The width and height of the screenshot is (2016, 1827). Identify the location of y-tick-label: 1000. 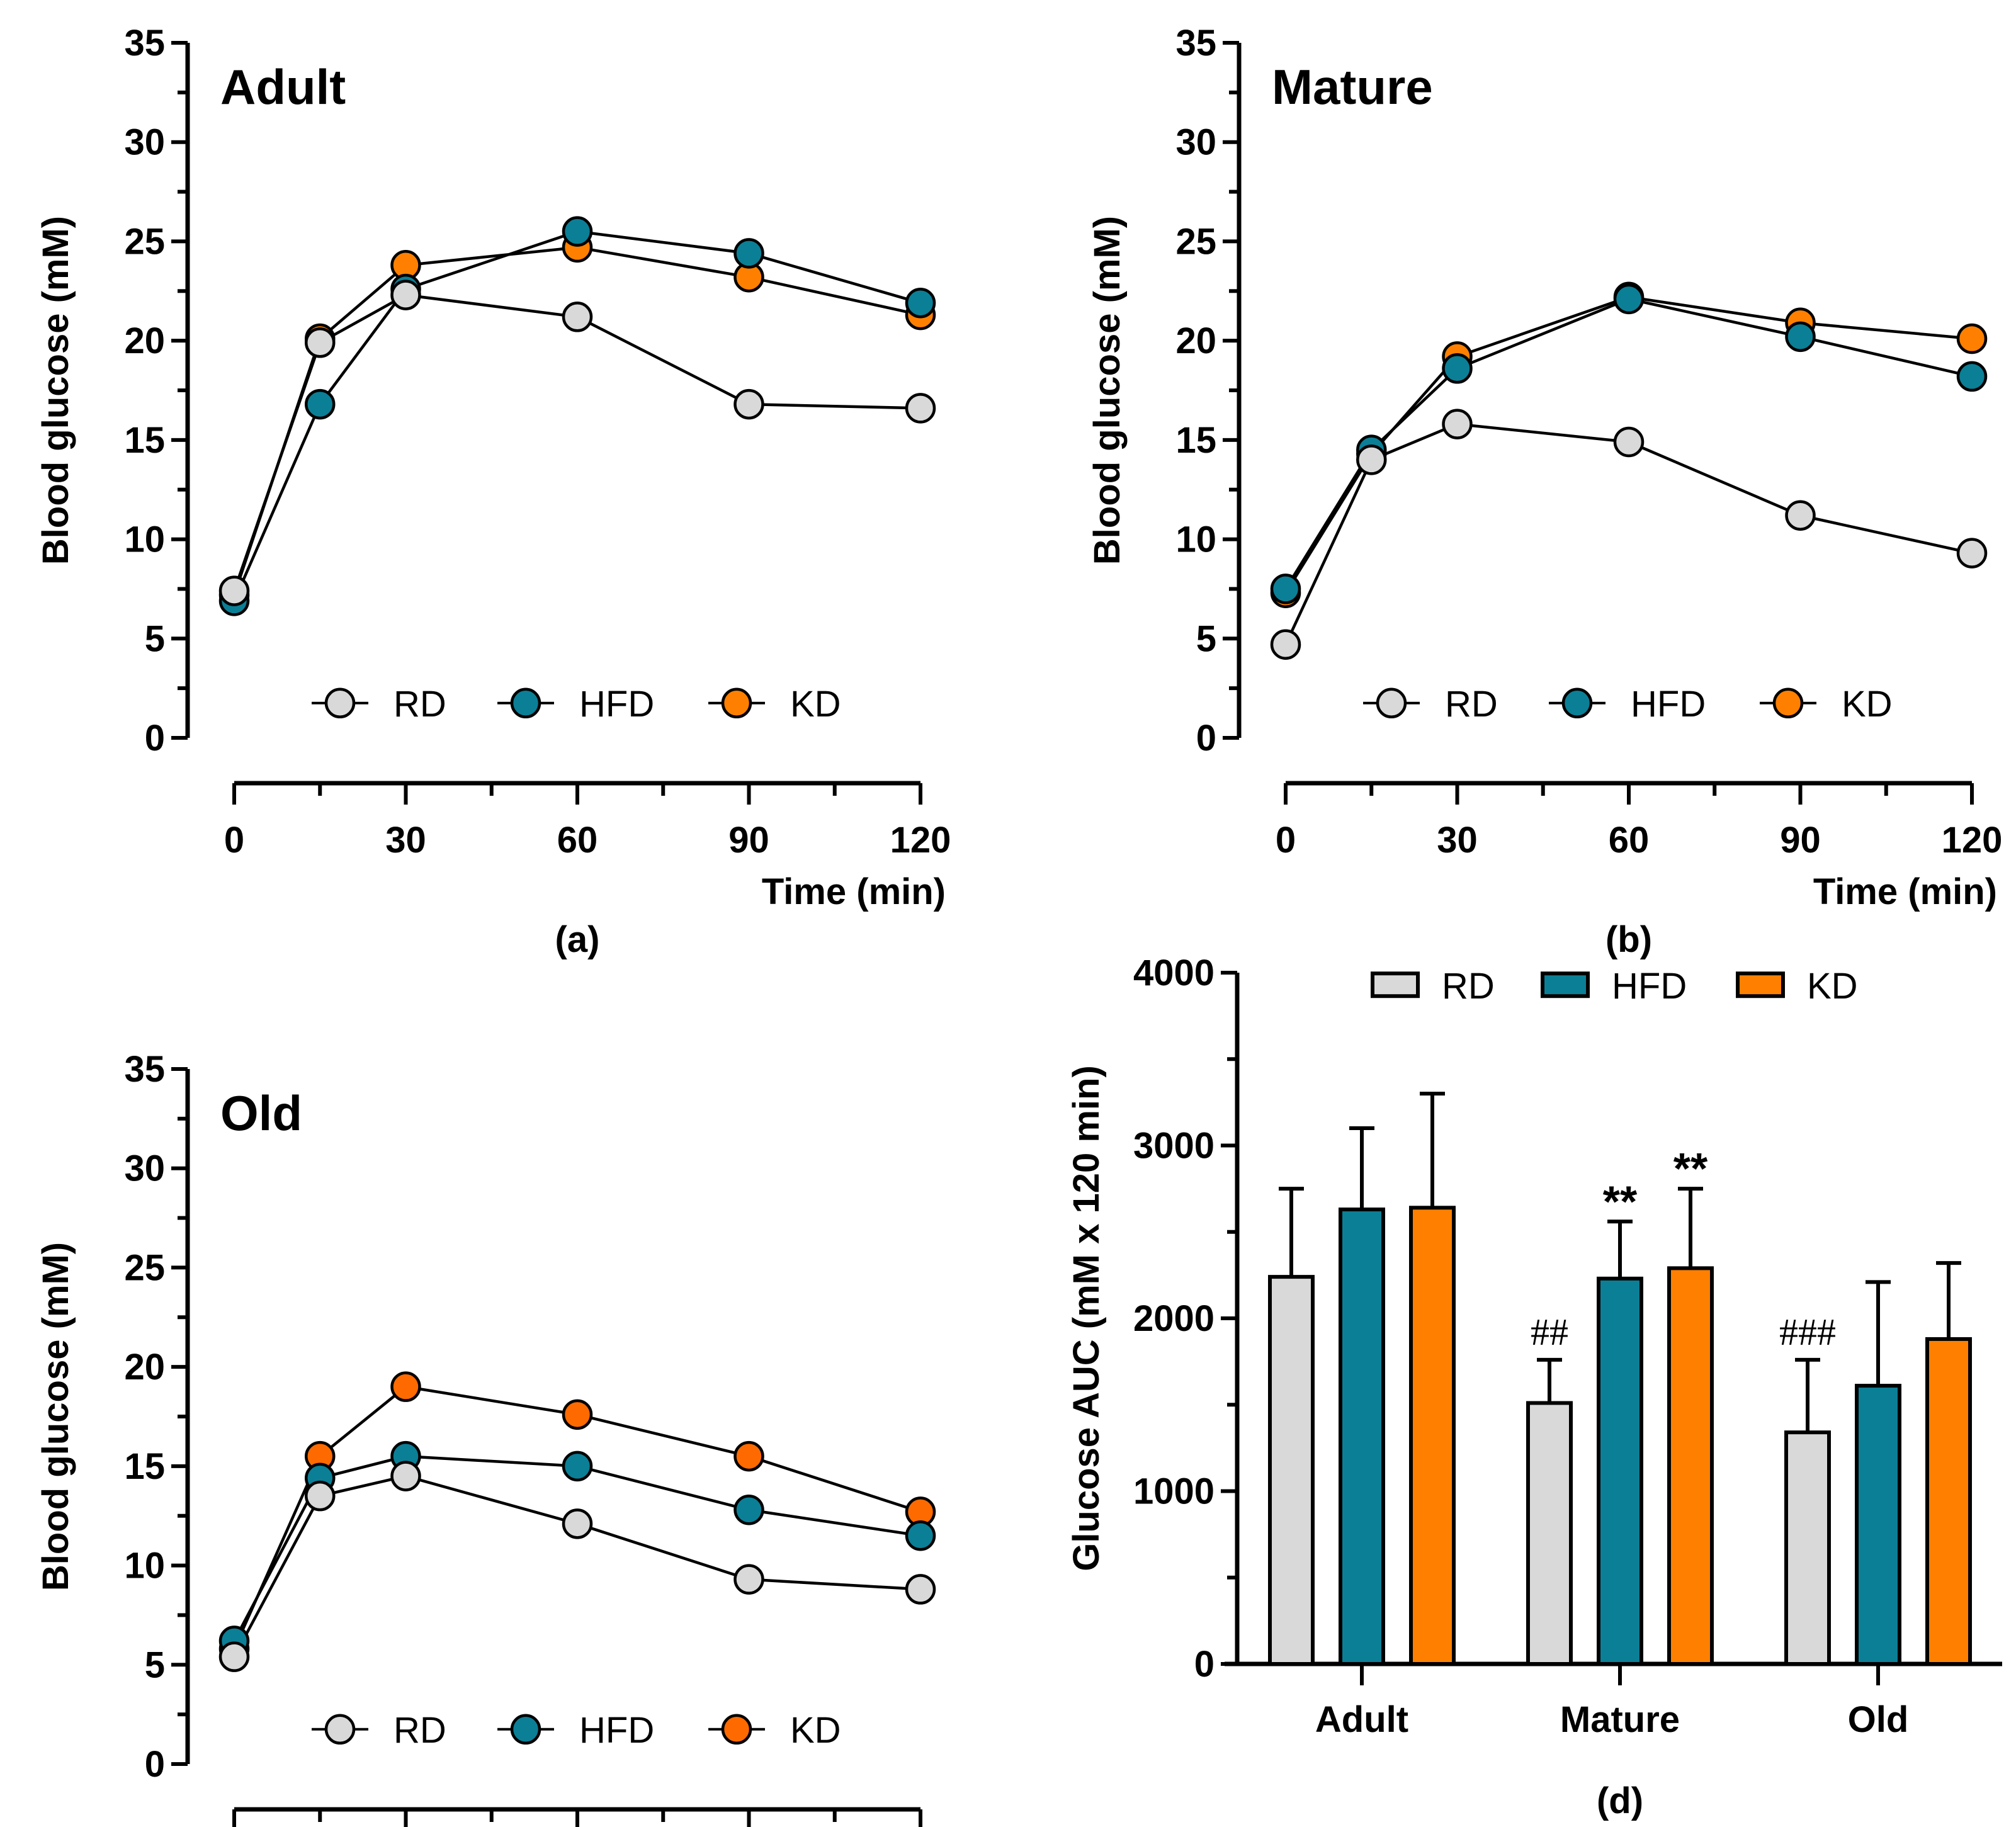
(1174, 1492).